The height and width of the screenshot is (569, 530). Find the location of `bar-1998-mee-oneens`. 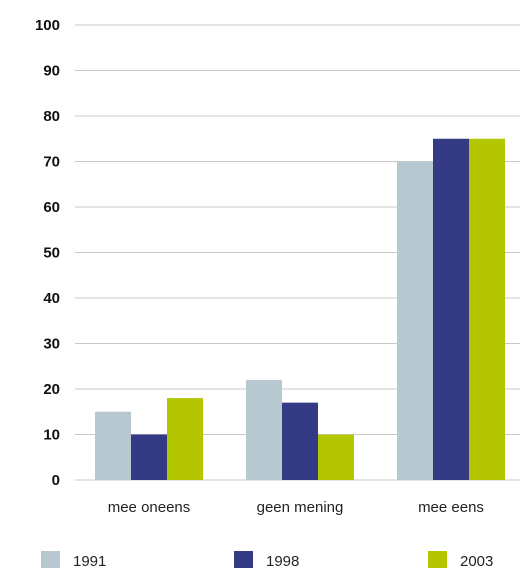

bar-1998-mee-oneens is located at coordinates (149, 457).